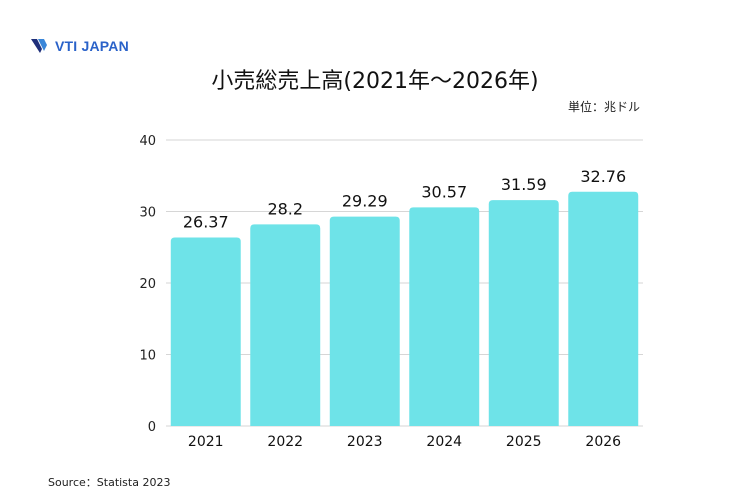 The width and height of the screenshot is (750, 500). What do you see at coordinates (152, 427) in the screenshot?
I see `y-tick-label: 0` at bounding box center [152, 427].